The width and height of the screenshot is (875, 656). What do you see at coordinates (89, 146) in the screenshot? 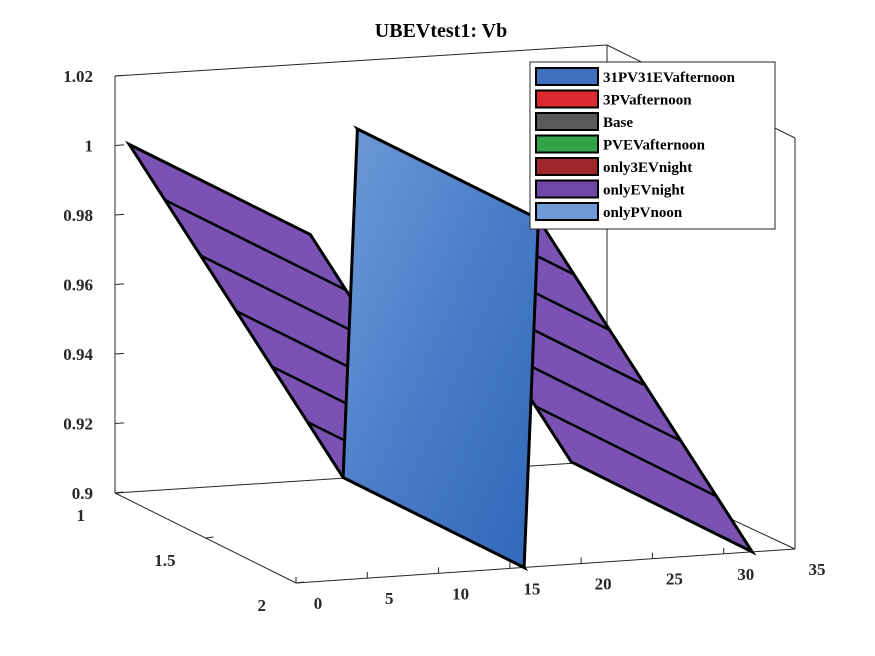
I see `z-tick-label: 1` at bounding box center [89, 146].